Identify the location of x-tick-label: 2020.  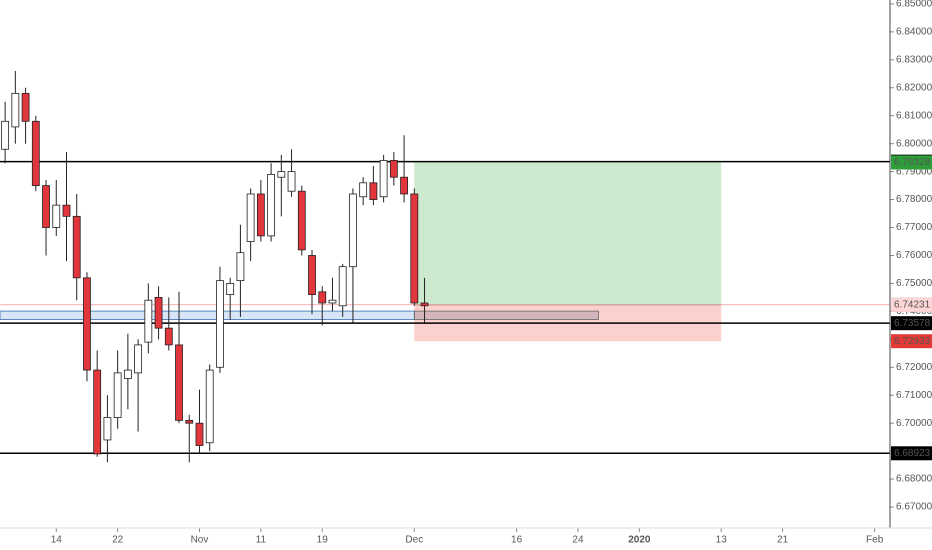
(639, 540).